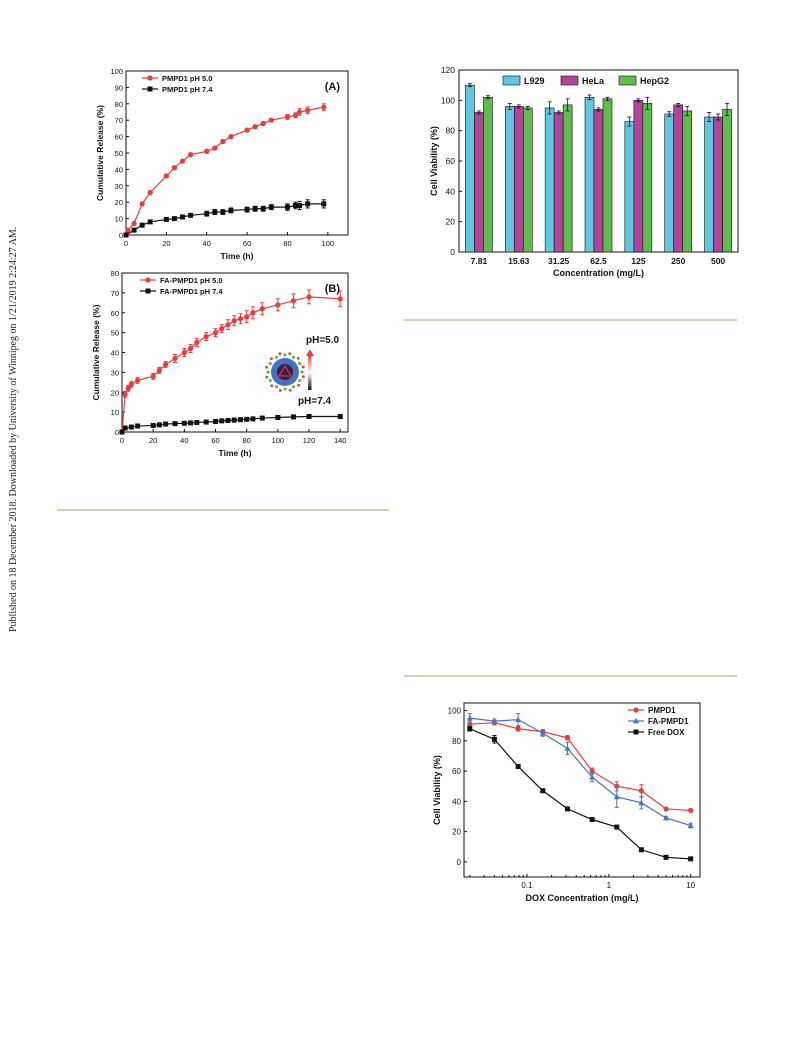 This screenshot has width=793, height=1039. What do you see at coordinates (100, 153) in the screenshot?
I see `y-axis-label: Cumulative Release (%)` at bounding box center [100, 153].